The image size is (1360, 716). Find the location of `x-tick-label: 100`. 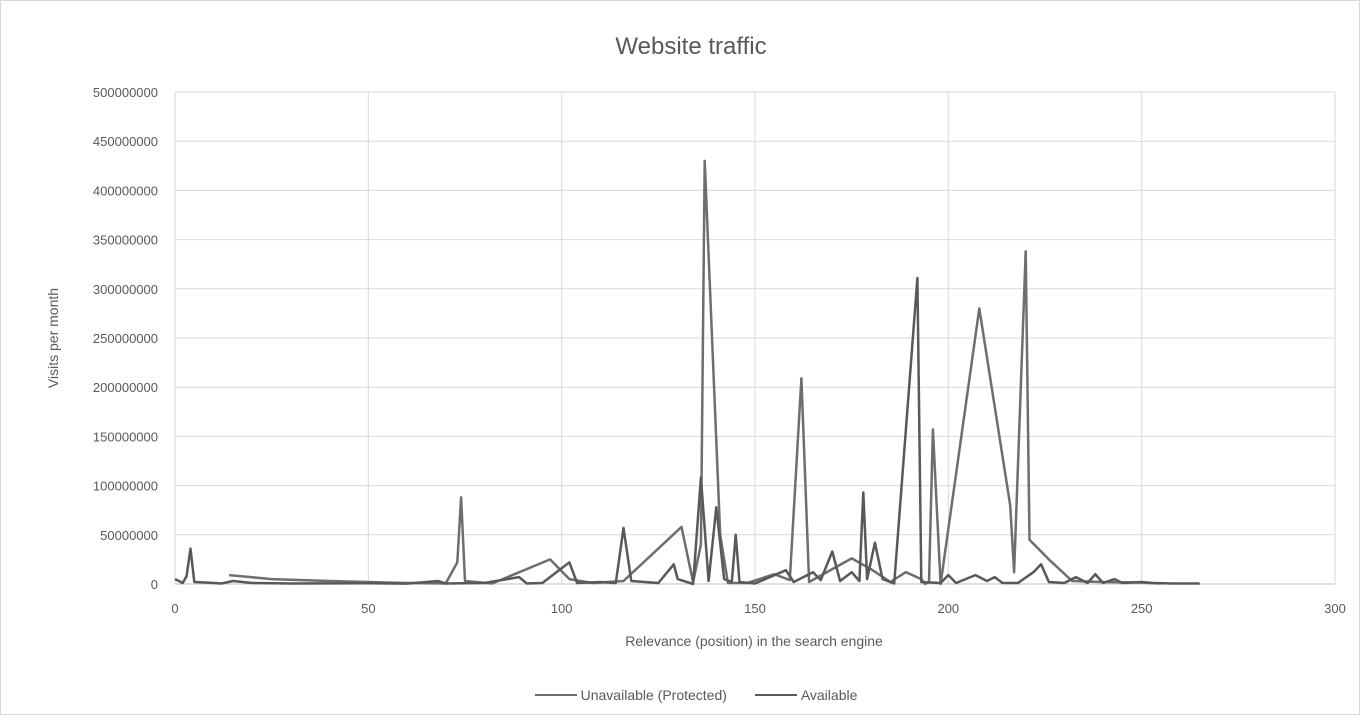

x-tick-label: 100 is located at coordinates (562, 608).